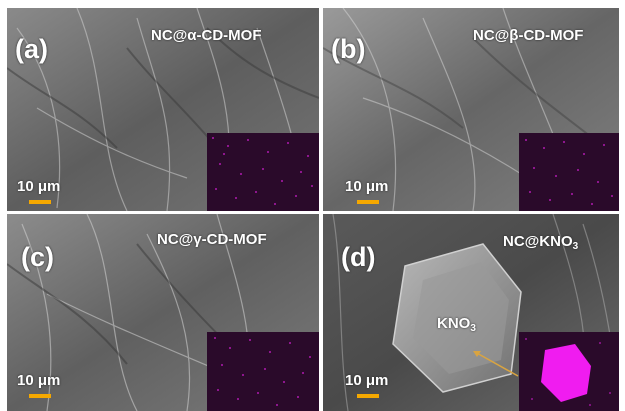  I want to click on scale-text-a: 10 μm, so click(39, 186).